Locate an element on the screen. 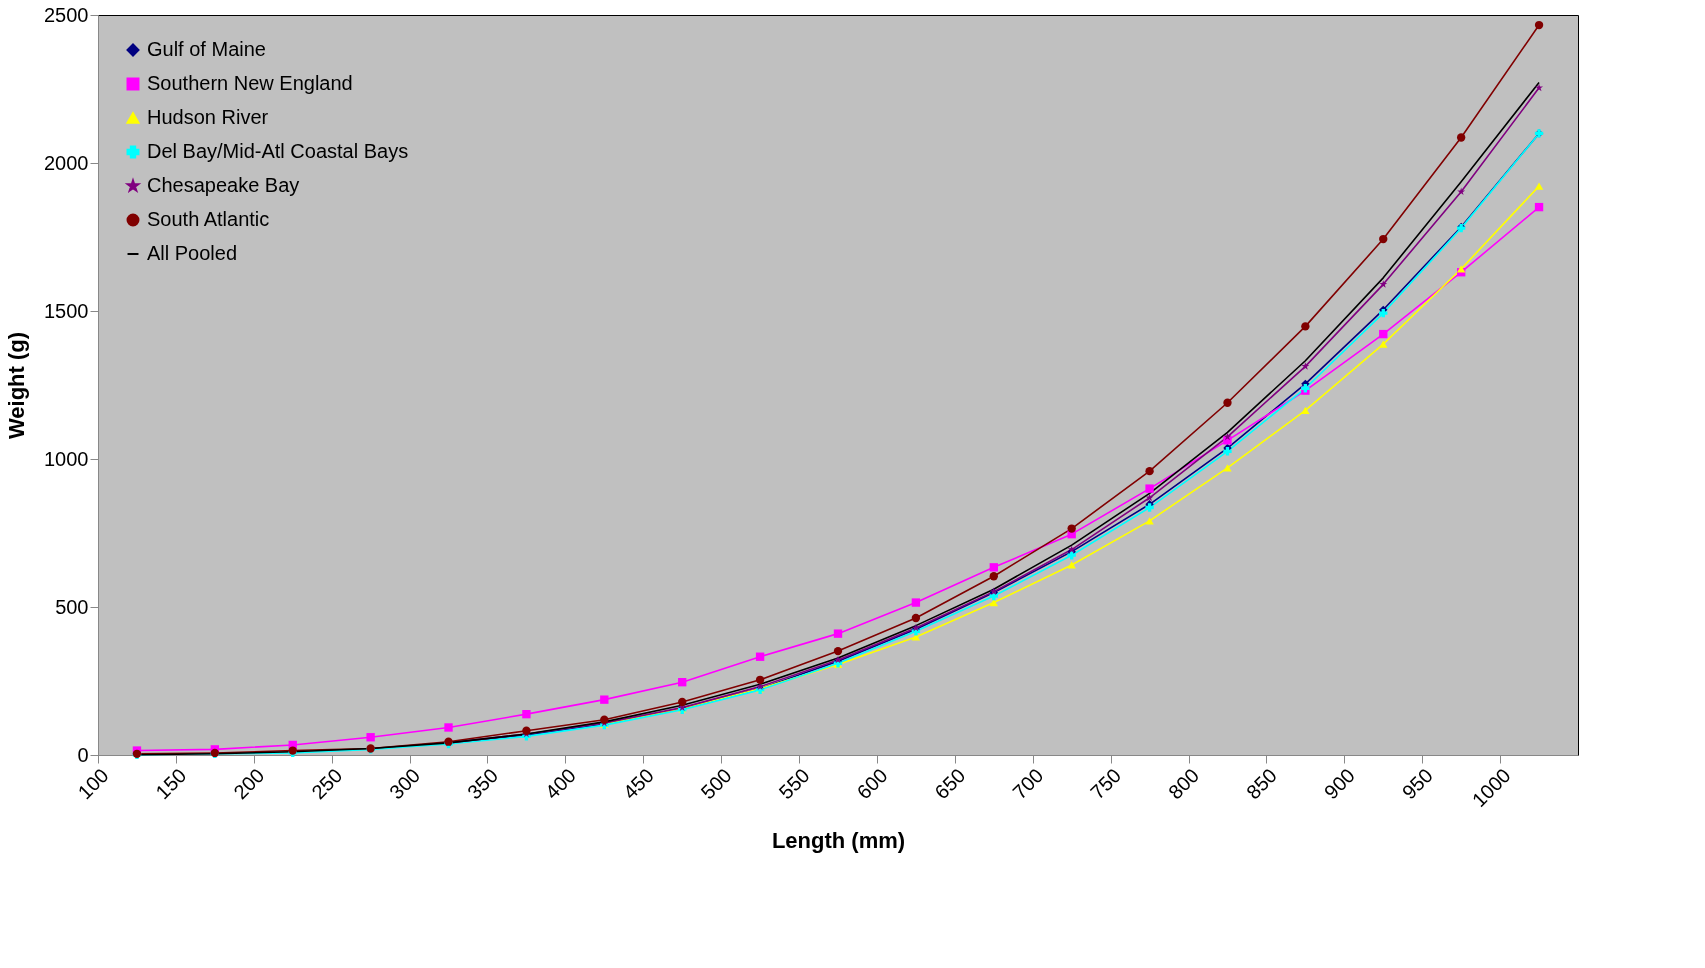  x-tick-label: 150 is located at coordinates (171, 784).